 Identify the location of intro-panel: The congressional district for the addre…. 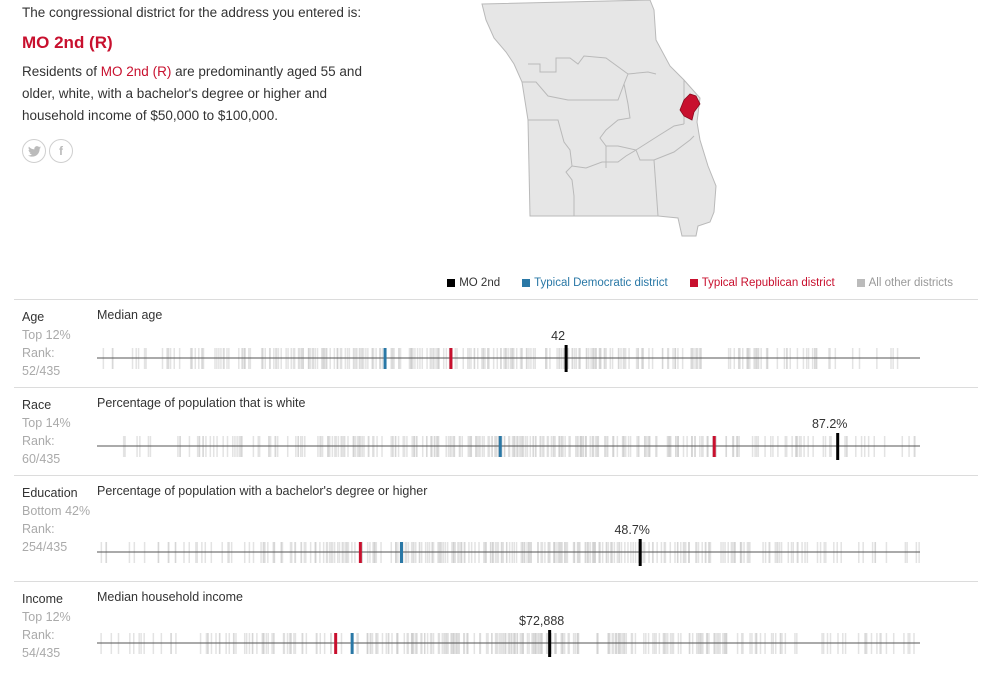
(192, 81).